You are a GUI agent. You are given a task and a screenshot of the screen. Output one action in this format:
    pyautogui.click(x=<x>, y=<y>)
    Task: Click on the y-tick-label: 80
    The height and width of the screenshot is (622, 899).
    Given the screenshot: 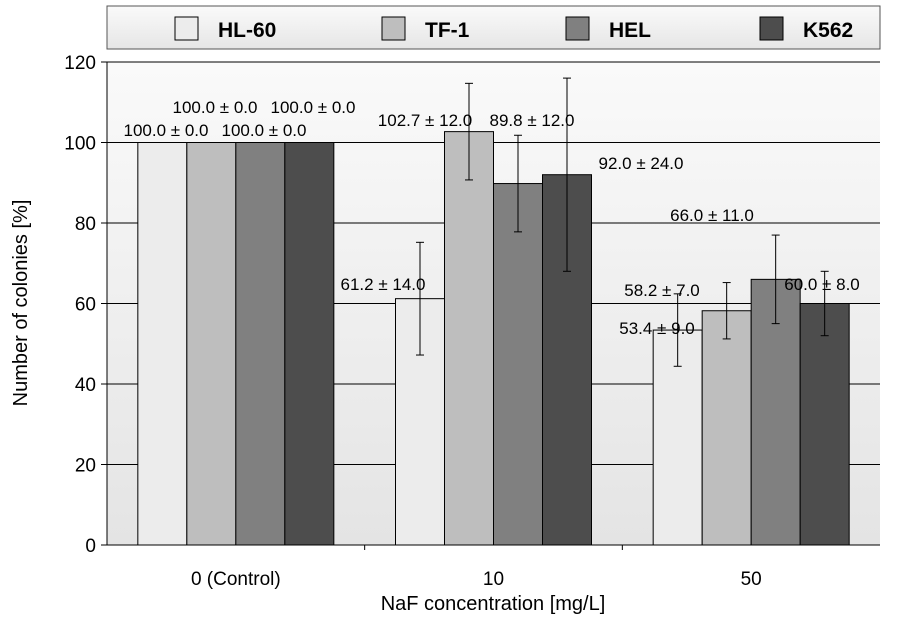 What is the action you would take?
    pyautogui.click(x=85, y=224)
    